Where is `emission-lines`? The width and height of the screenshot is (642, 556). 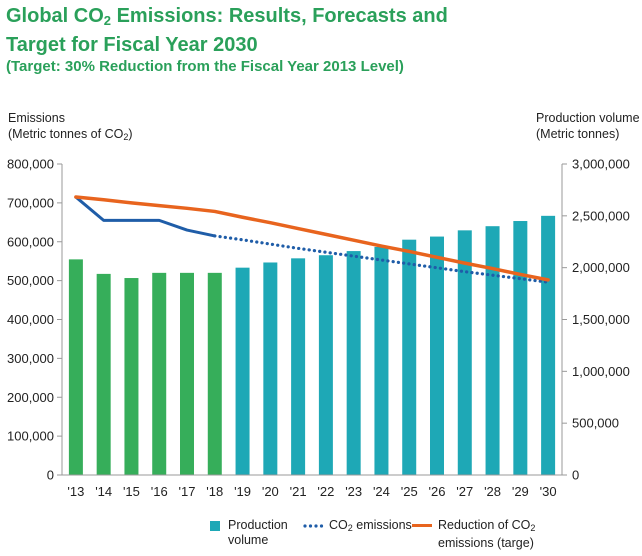
emission-lines is located at coordinates (312, 239).